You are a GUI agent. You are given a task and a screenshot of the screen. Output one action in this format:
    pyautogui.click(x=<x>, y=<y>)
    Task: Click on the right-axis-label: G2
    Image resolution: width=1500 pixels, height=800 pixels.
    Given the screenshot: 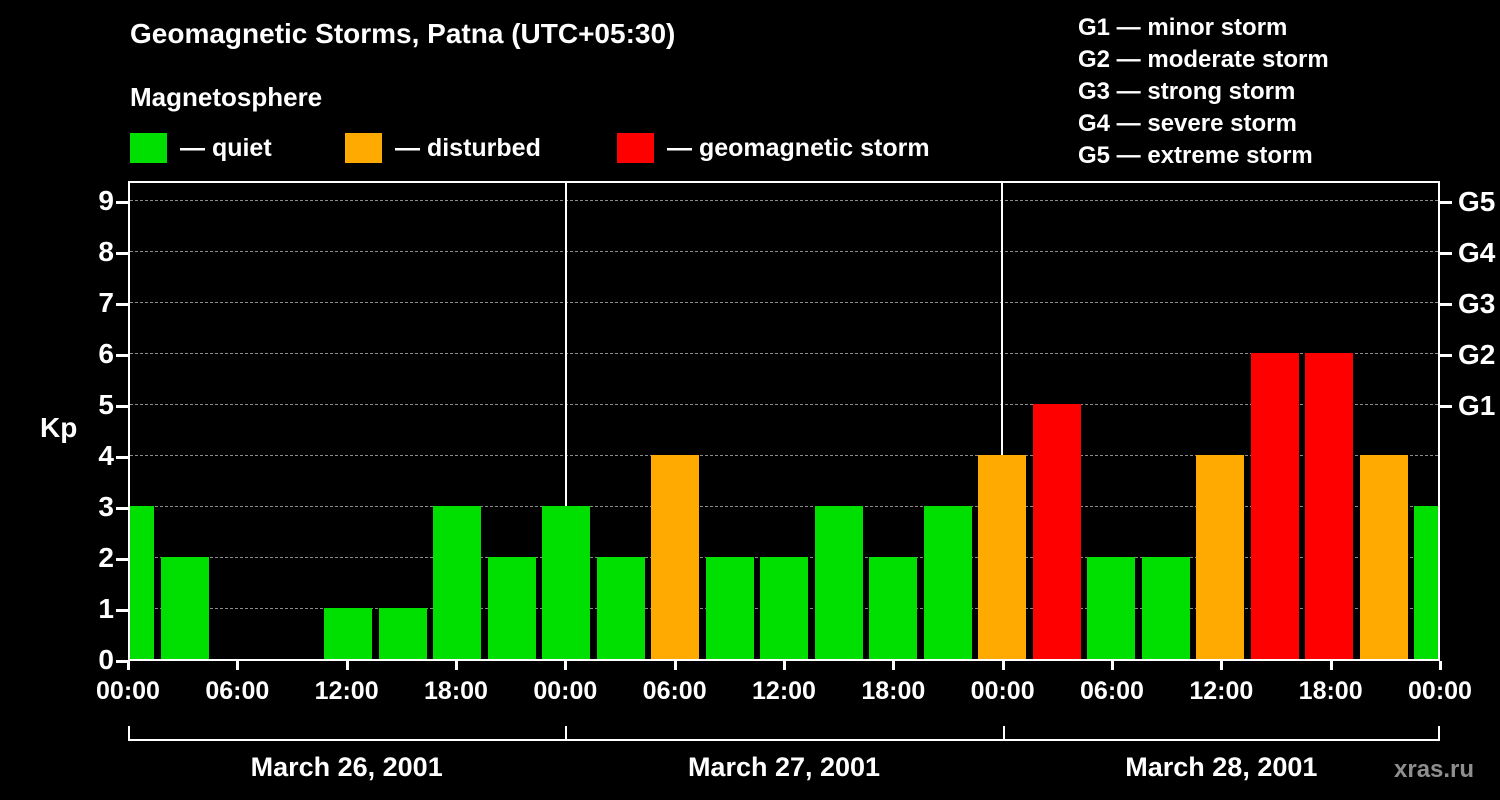 What is the action you would take?
    pyautogui.click(x=1477, y=354)
    